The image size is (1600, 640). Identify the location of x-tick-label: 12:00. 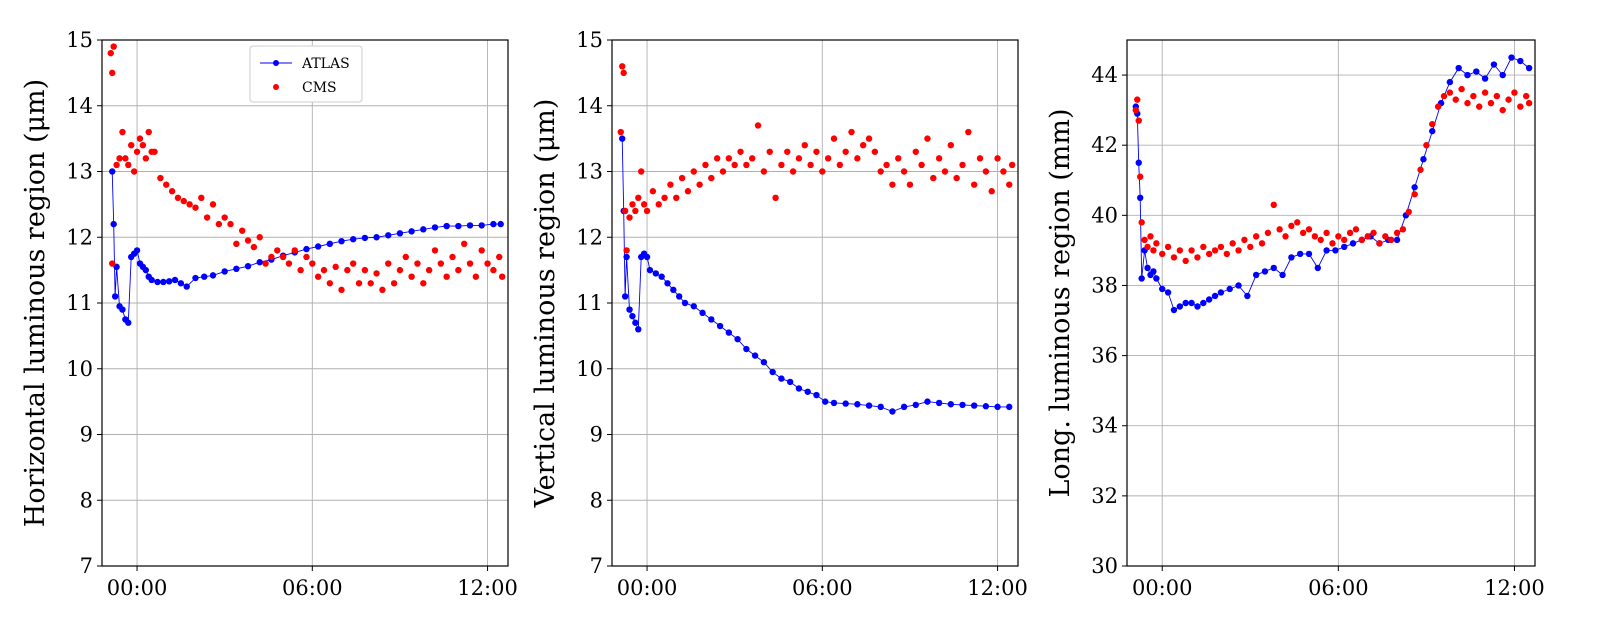
(1514, 588).